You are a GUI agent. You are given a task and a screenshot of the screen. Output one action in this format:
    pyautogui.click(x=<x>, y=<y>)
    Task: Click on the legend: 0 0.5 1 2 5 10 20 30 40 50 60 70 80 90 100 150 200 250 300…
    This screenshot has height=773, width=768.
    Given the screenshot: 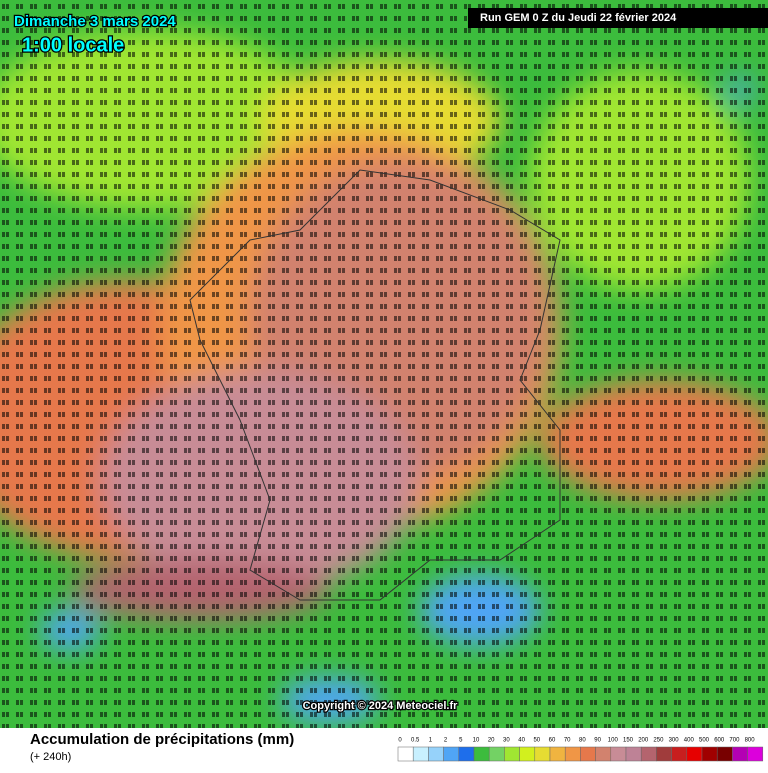 What is the action you would take?
    pyautogui.click(x=580, y=750)
    